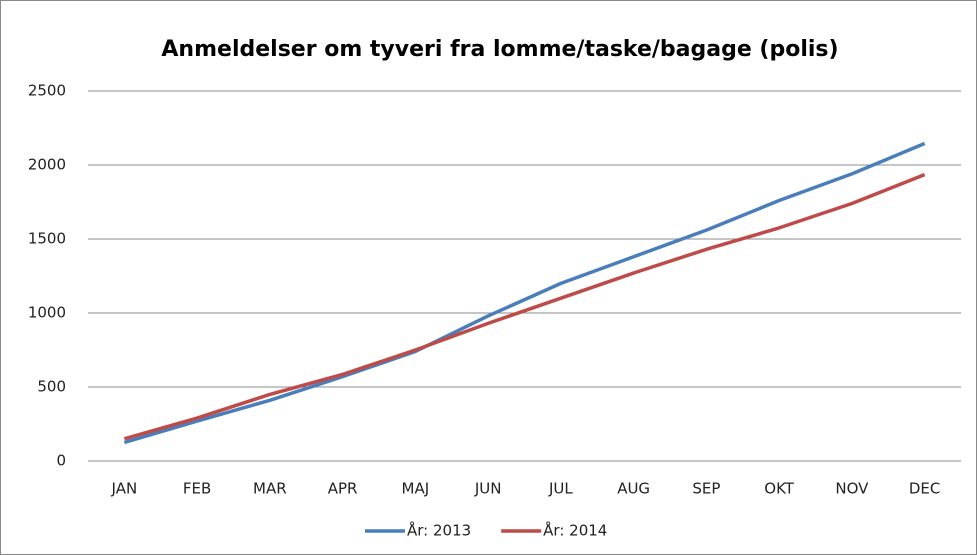  What do you see at coordinates (416, 489) in the screenshot?
I see `x-tick-label: MAJ` at bounding box center [416, 489].